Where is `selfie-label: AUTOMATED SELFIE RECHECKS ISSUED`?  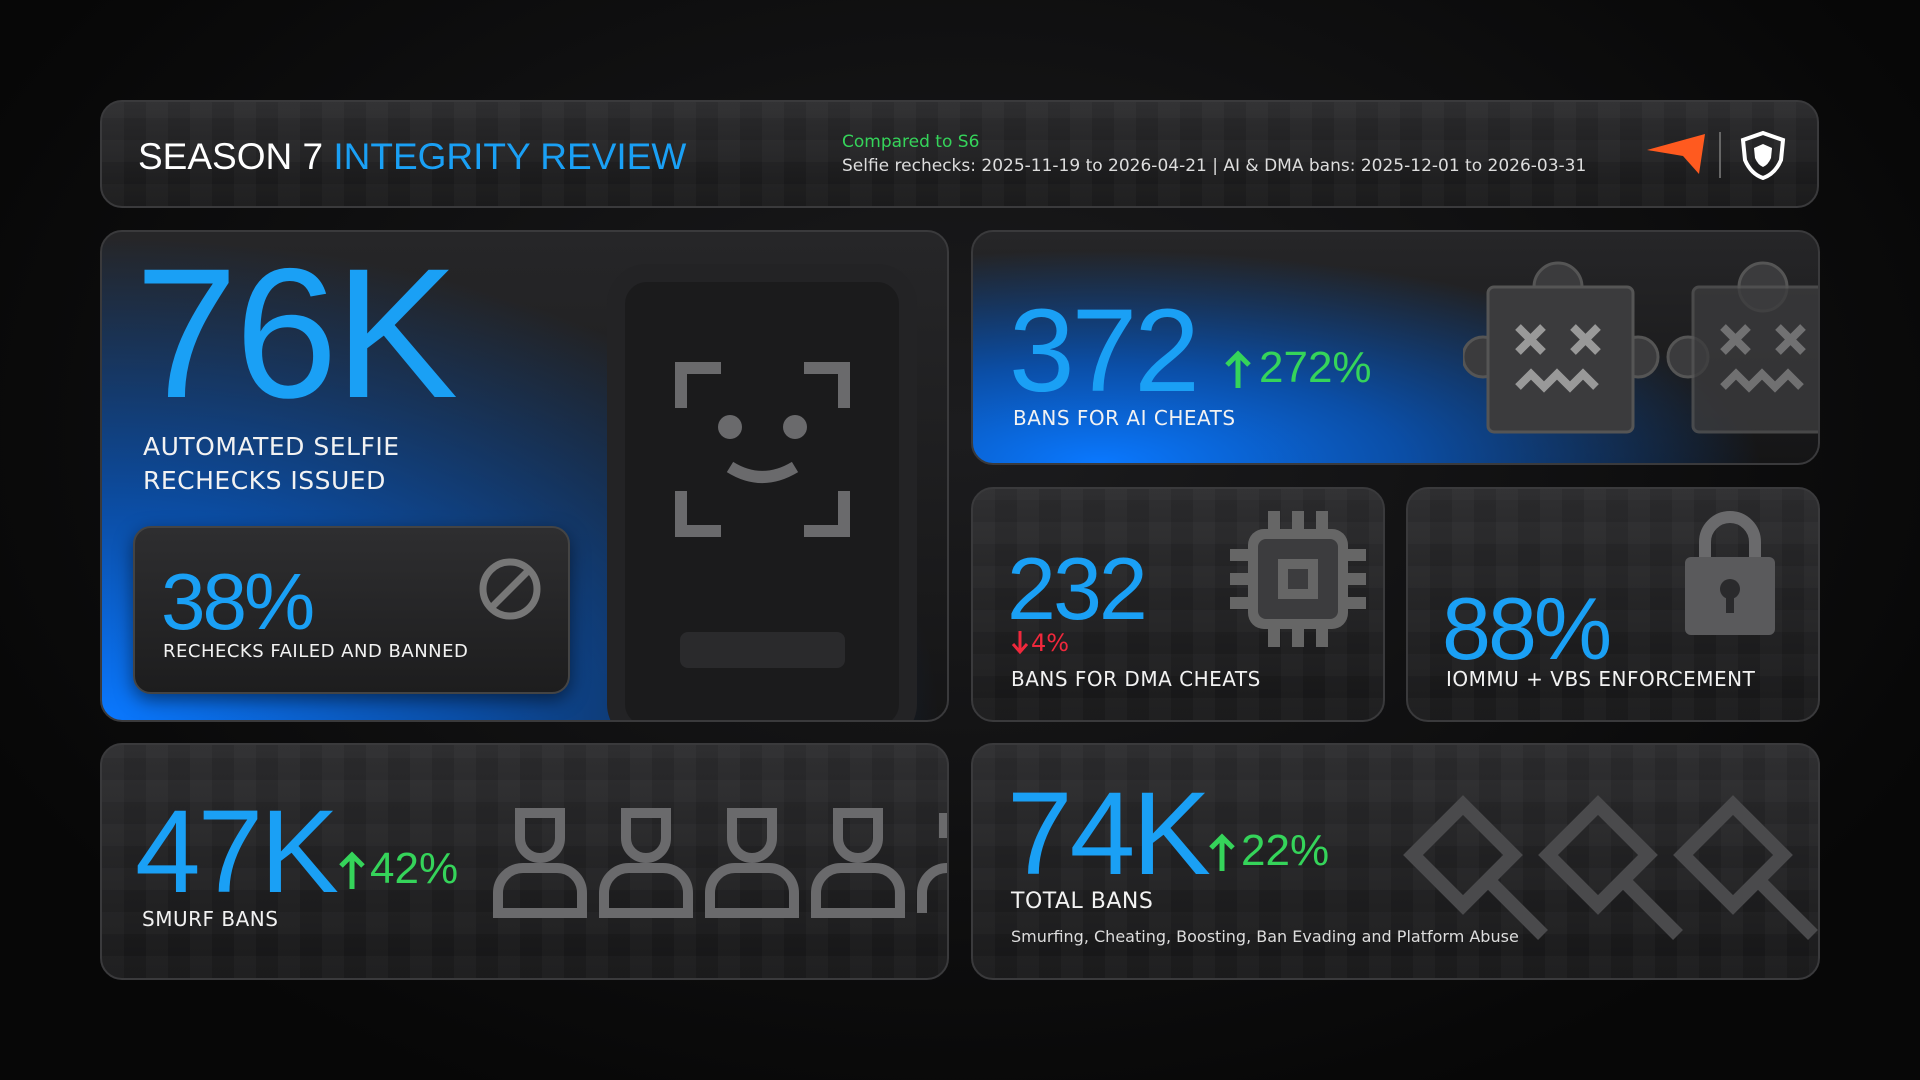 selfie-label: AUTOMATED SELFIE RECHECKS ISSUED is located at coordinates (271, 463).